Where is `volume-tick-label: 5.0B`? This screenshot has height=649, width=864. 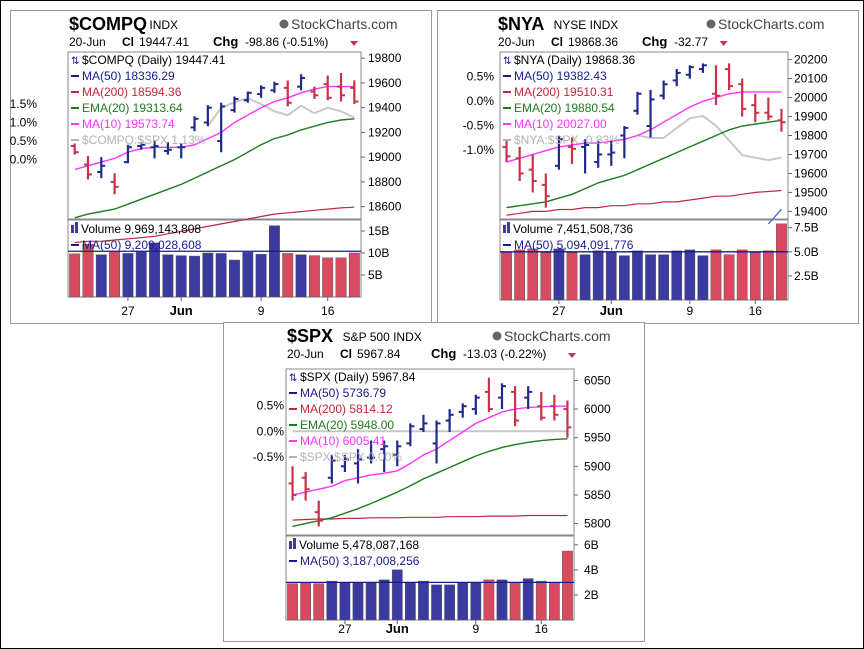 volume-tick-label: 5.0B is located at coordinates (806, 252).